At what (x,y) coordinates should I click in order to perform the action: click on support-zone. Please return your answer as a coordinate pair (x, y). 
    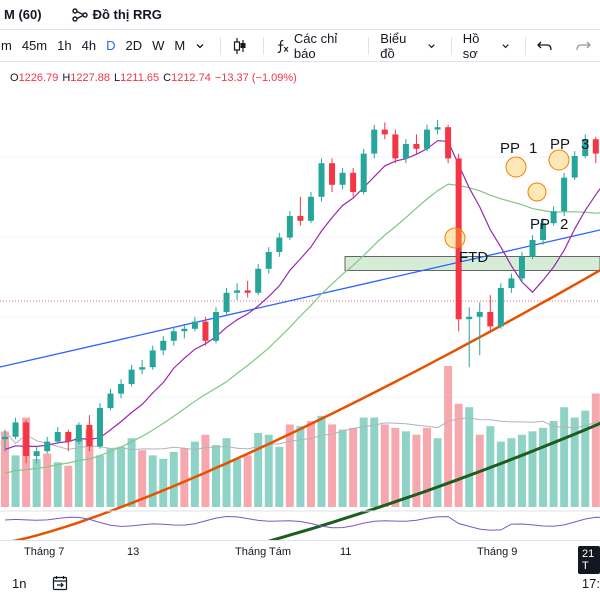
    Looking at the image, I should click on (472, 263).